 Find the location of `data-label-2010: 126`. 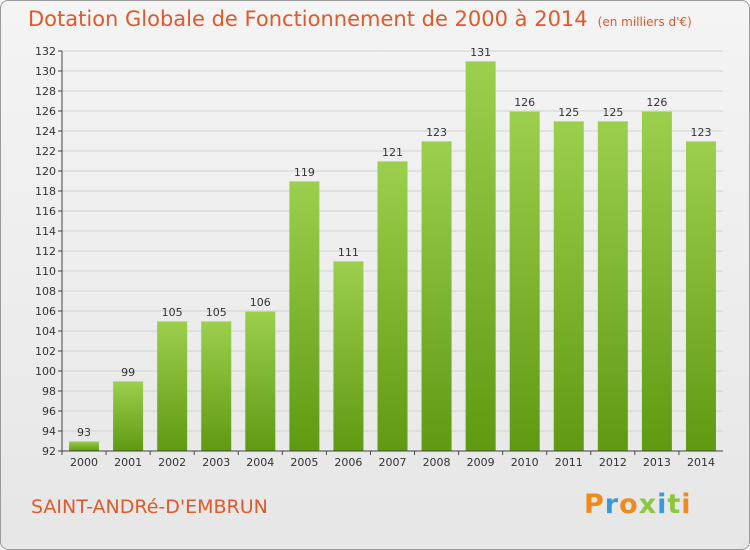

data-label-2010: 126 is located at coordinates (524, 102).